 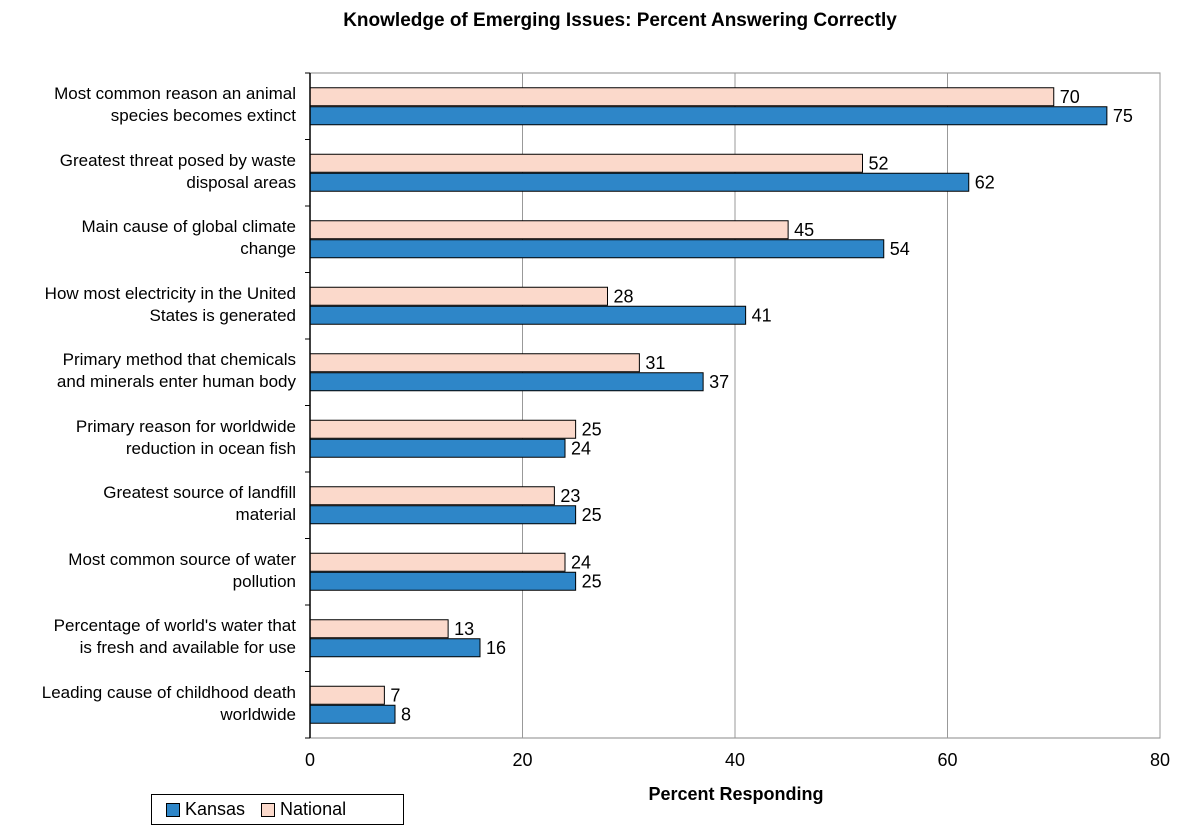 What do you see at coordinates (176, 382) in the screenshot?
I see `category-label-line: and minerals enter human body` at bounding box center [176, 382].